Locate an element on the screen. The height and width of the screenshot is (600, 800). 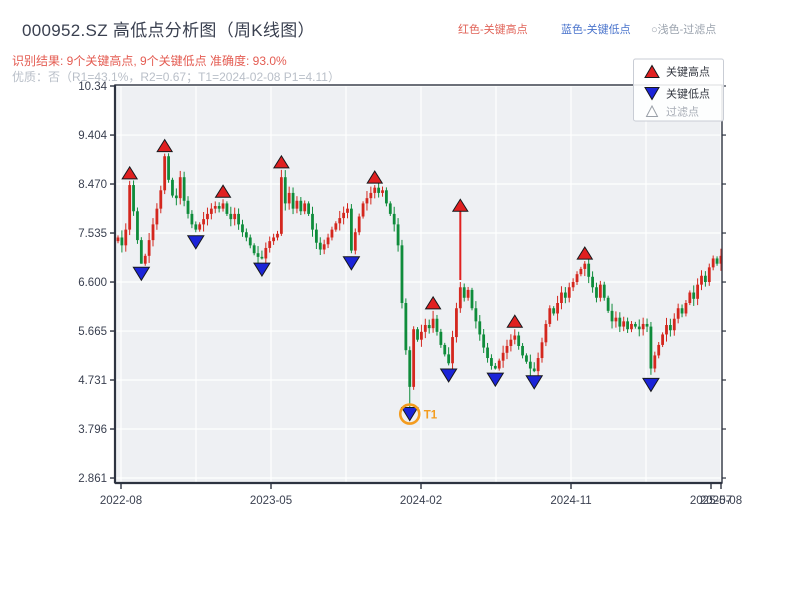
y-tick-label: 9.404 is located at coordinates (92, 136).